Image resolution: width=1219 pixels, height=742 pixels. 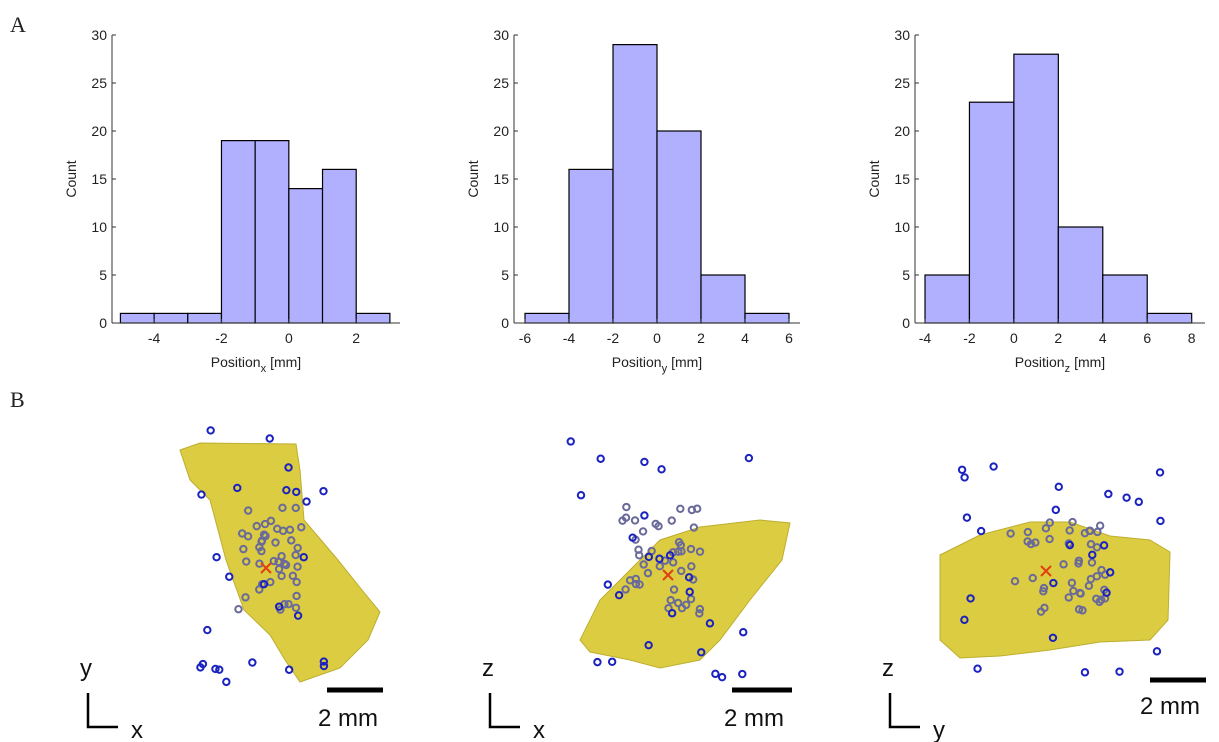 What do you see at coordinates (99, 227) in the screenshot?
I see `y-tick-label: 10` at bounding box center [99, 227].